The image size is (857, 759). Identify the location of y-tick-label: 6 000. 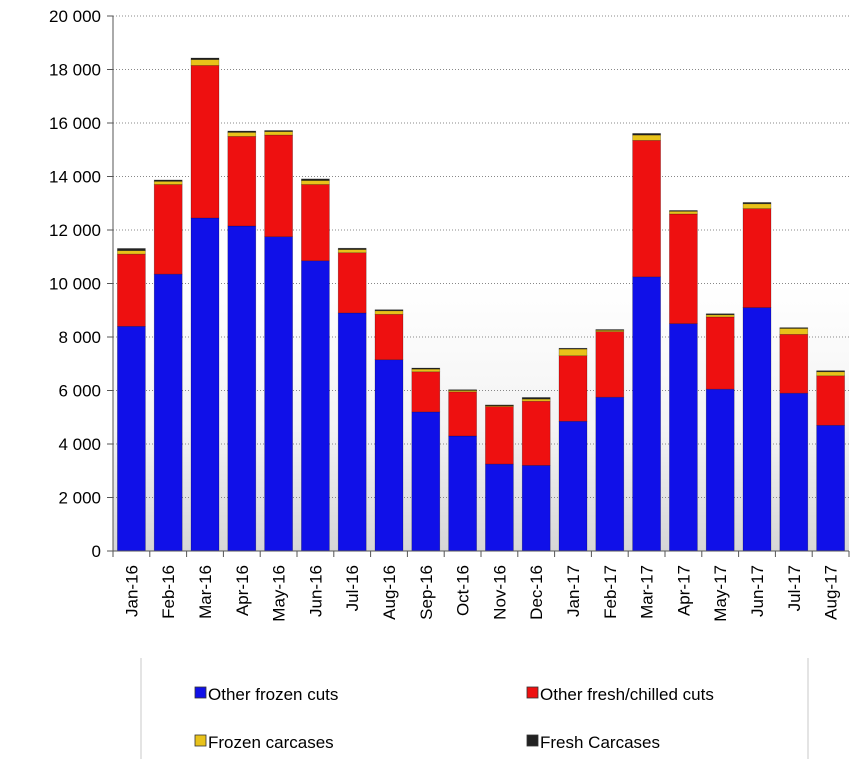
(79, 391).